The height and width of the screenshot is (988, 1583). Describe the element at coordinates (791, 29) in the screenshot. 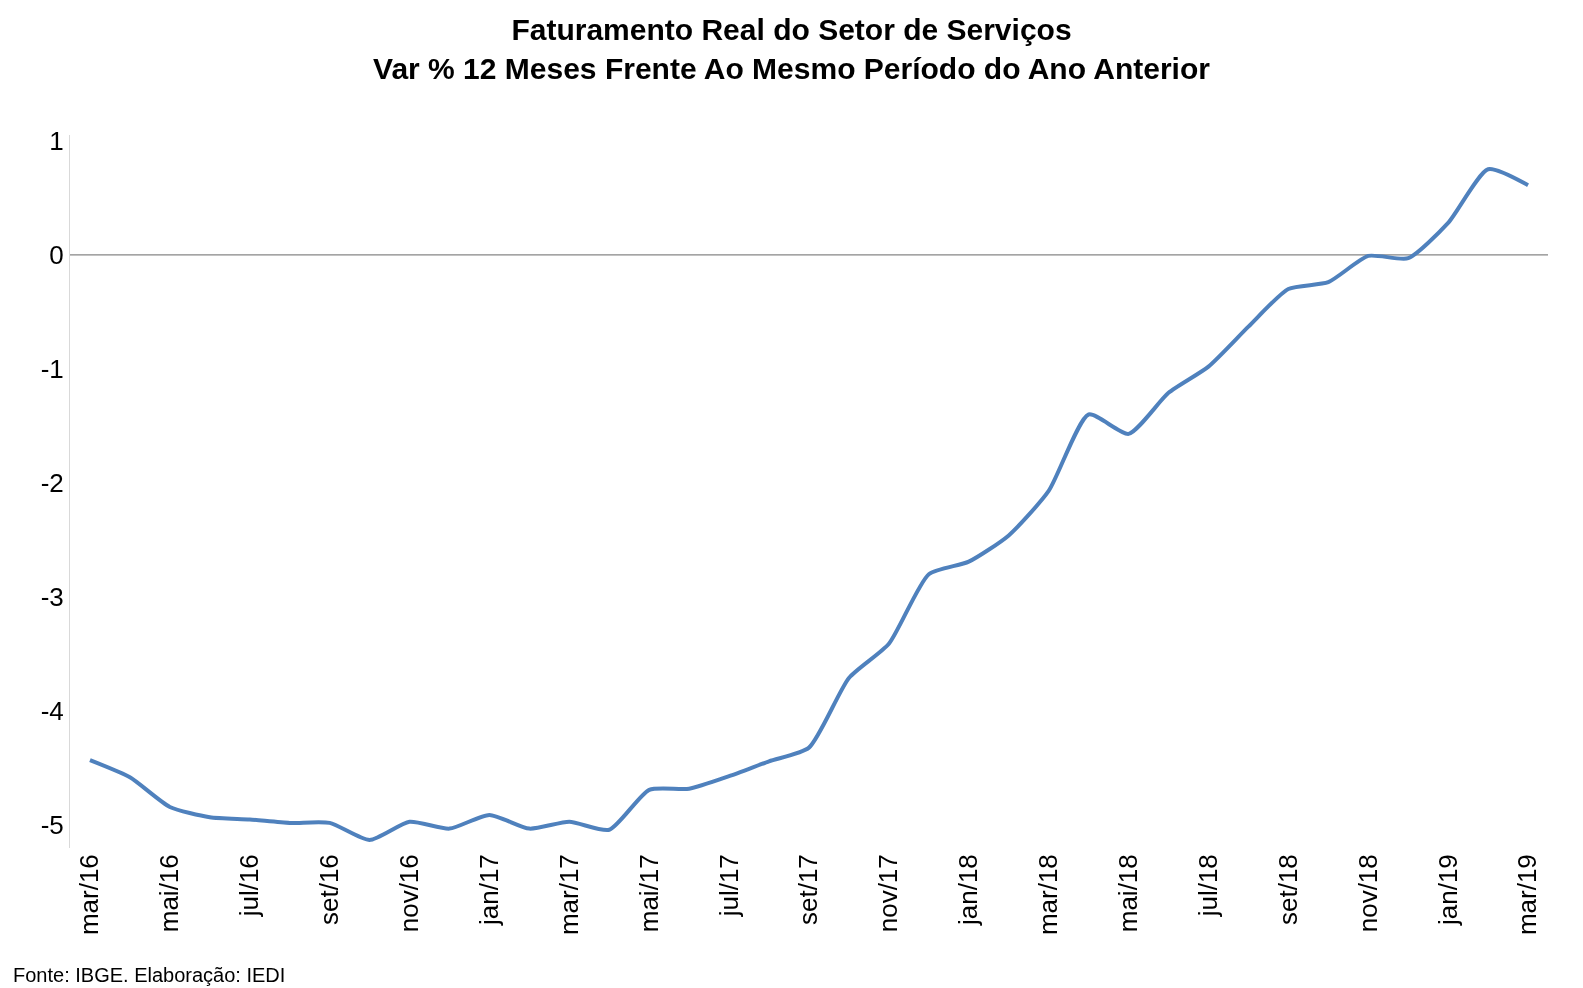

I see `chart-title: Faturamento Real do Setor de Serviços` at that location.